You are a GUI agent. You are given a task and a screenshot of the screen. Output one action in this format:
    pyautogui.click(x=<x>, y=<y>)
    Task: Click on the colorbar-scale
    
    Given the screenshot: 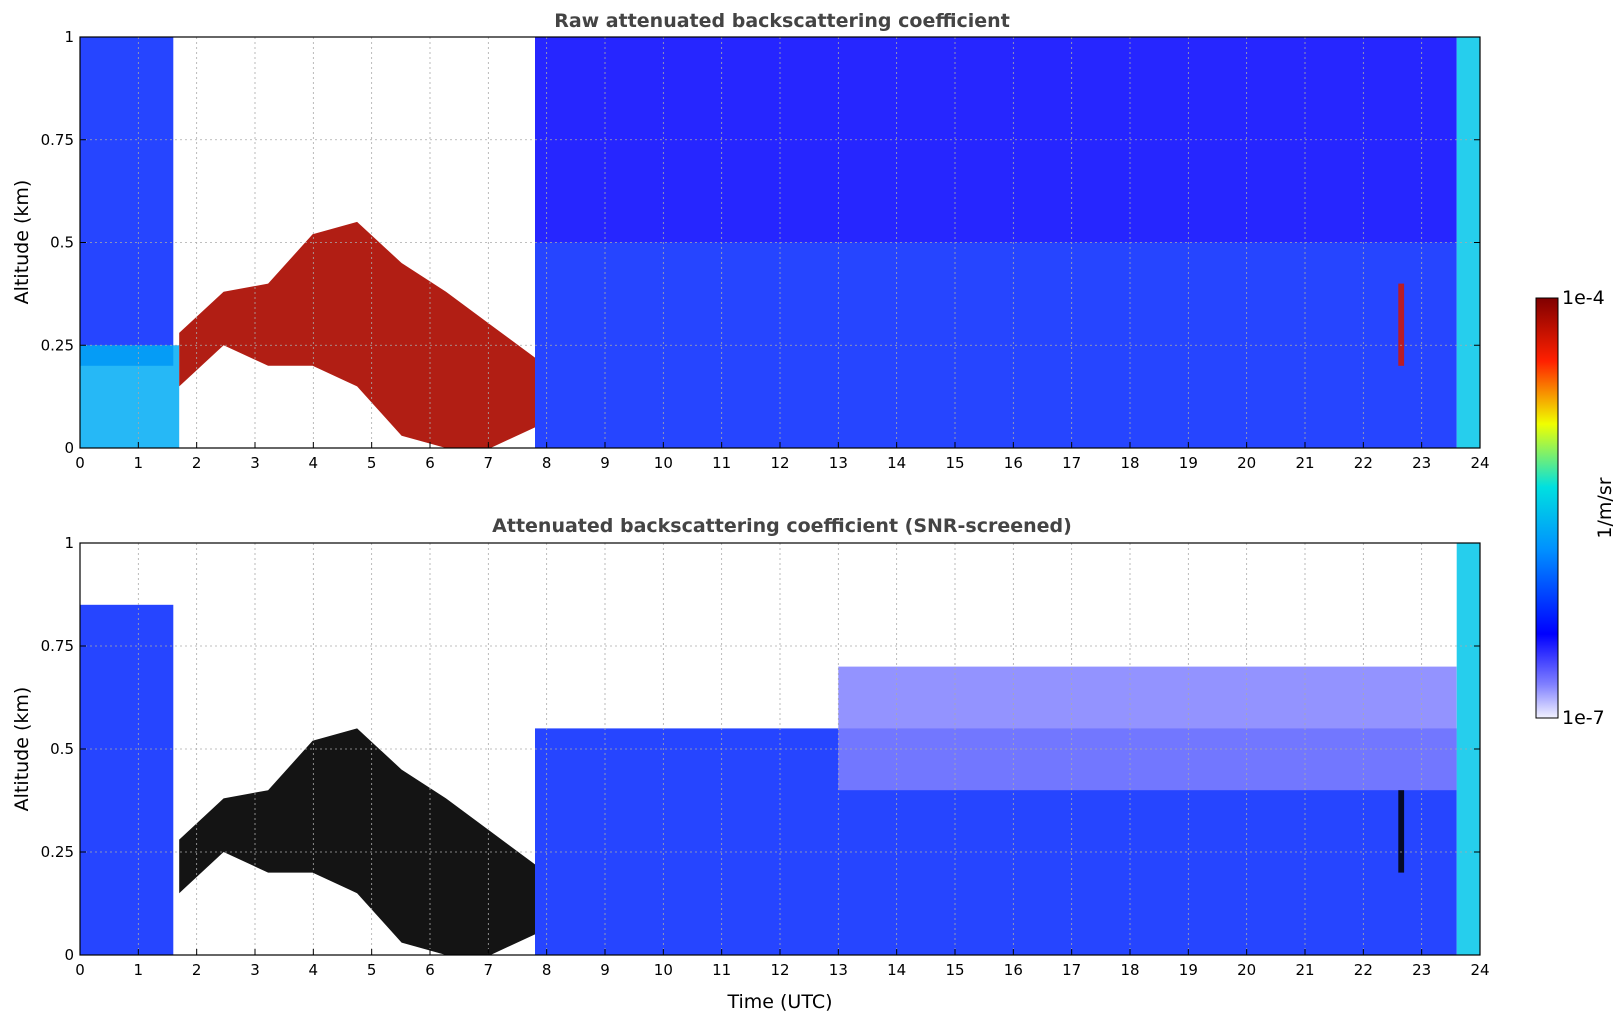 What is the action you would take?
    pyautogui.click(x=1547, y=508)
    